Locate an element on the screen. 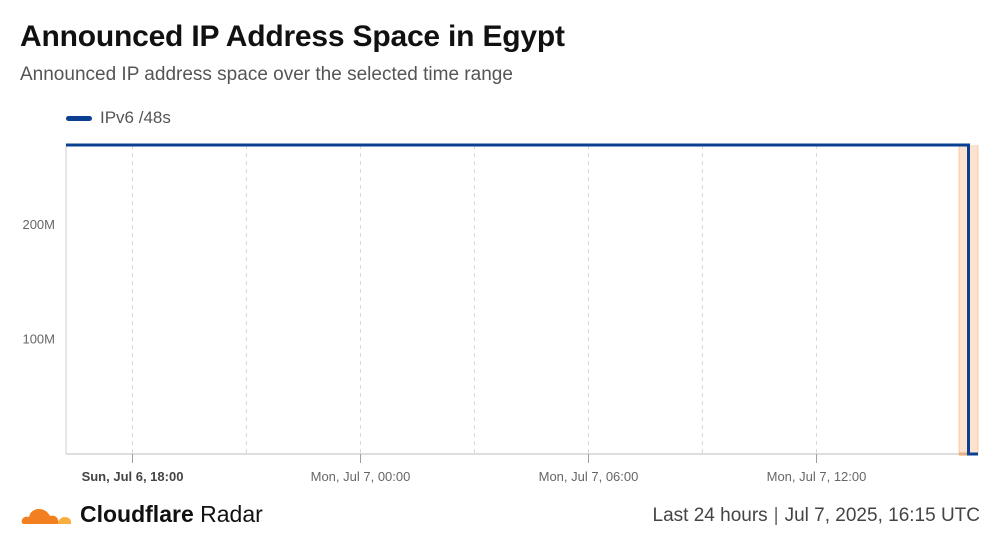 The image size is (1000, 548). brand-radar: Radar is located at coordinates (231, 513).